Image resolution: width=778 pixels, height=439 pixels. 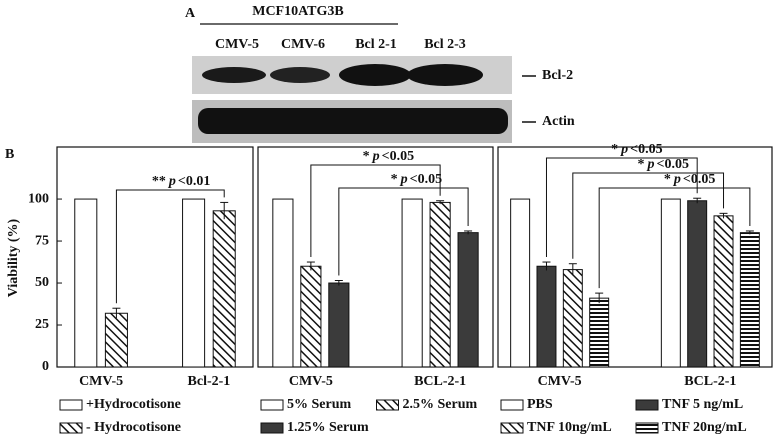 I want to click on lane-label: Bcl 2-1, so click(x=376, y=44).